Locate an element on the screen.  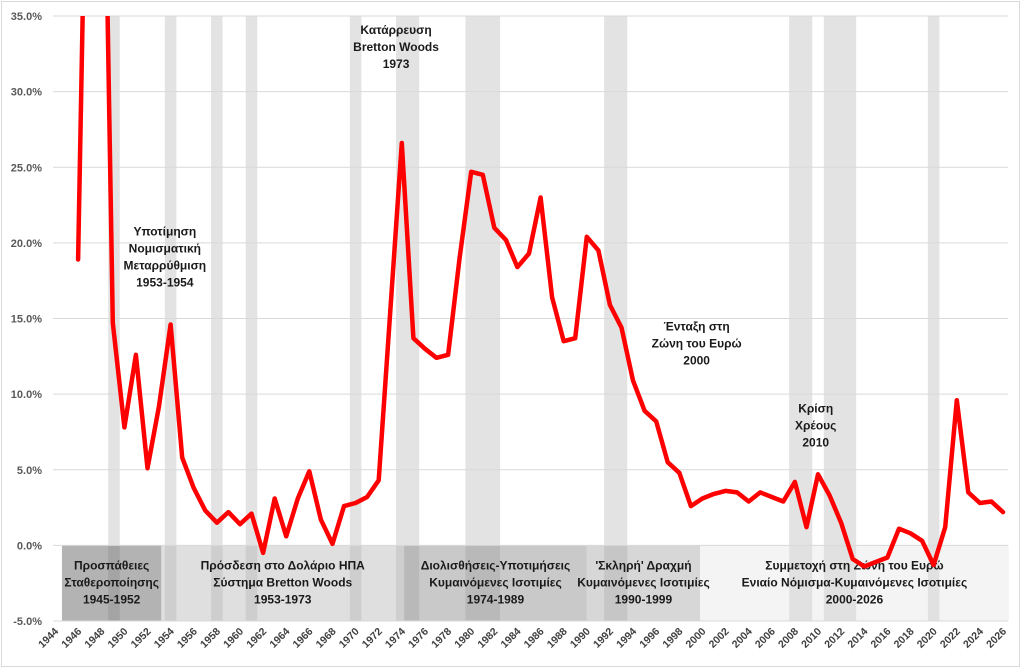
x-tick-label: 1944 is located at coordinates (48, 638).